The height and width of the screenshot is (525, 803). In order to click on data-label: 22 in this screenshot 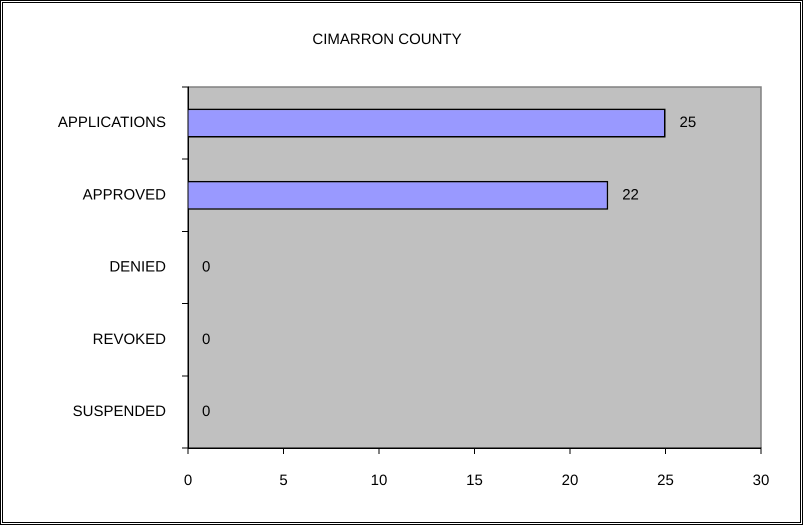, I will do `click(630, 195)`.